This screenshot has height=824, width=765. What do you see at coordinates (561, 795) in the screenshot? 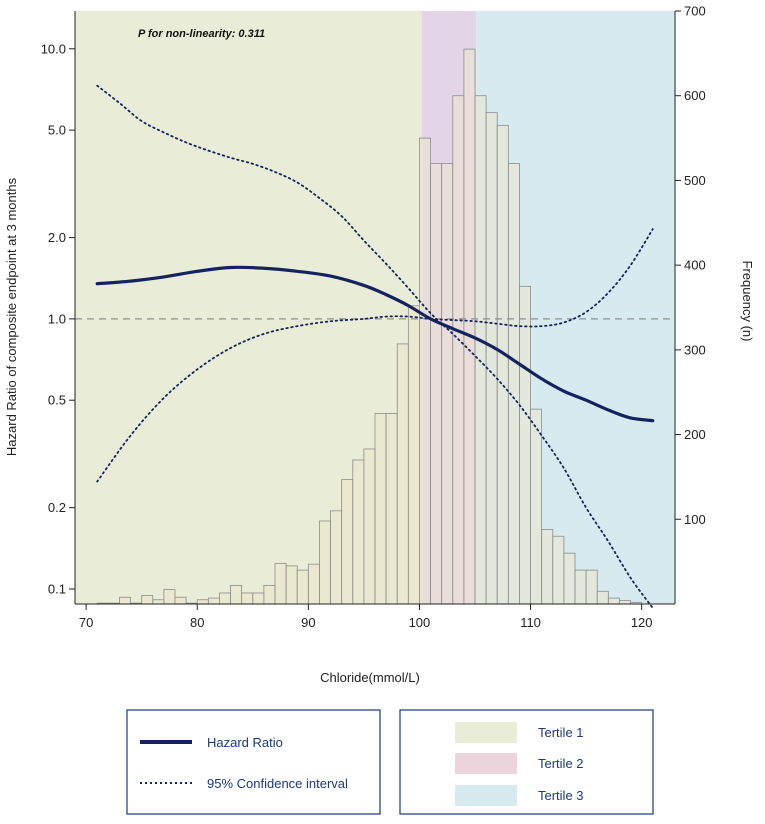
I see `legend-tertile3-label: Tertile 3` at bounding box center [561, 795].